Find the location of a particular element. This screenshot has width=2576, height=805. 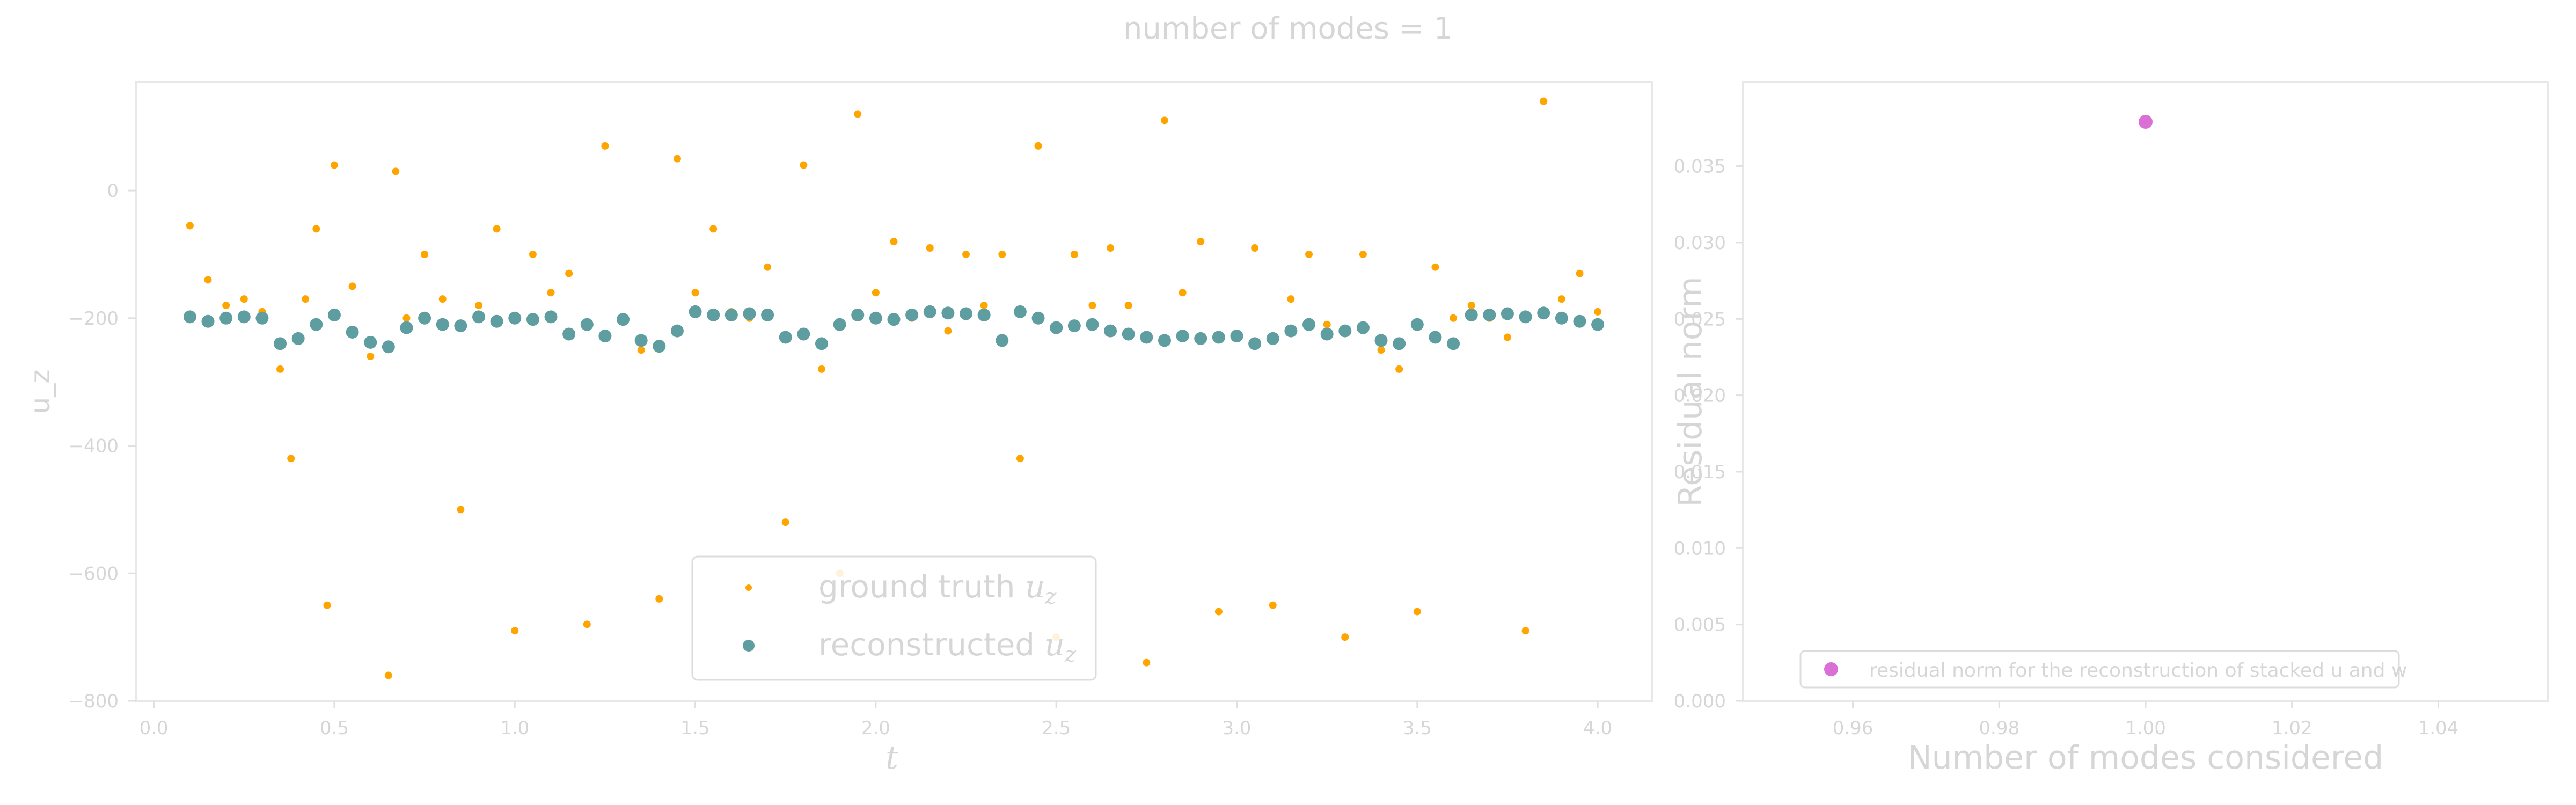

right-y-ticks: 0.000 0.005 0.010 0.015 0.020 0.025 0.030 0.035 is located at coordinates (1708, 434).